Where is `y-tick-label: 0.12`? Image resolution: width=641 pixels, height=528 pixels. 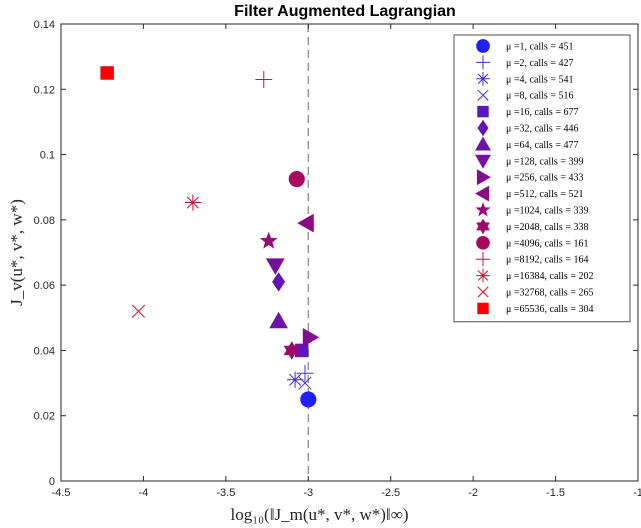
y-tick-label: 0.12 is located at coordinates (44, 90).